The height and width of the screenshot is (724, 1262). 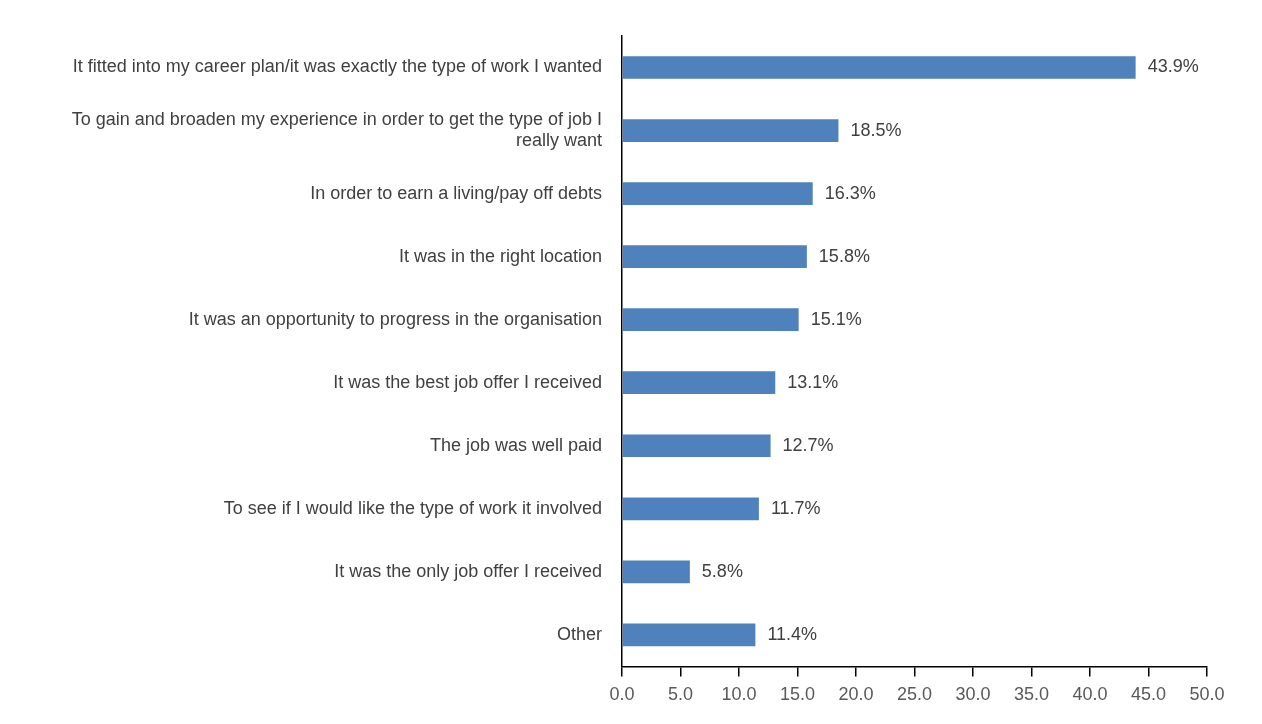 What do you see at coordinates (1090, 694) in the screenshot?
I see `x-tick-label: 40.0` at bounding box center [1090, 694].